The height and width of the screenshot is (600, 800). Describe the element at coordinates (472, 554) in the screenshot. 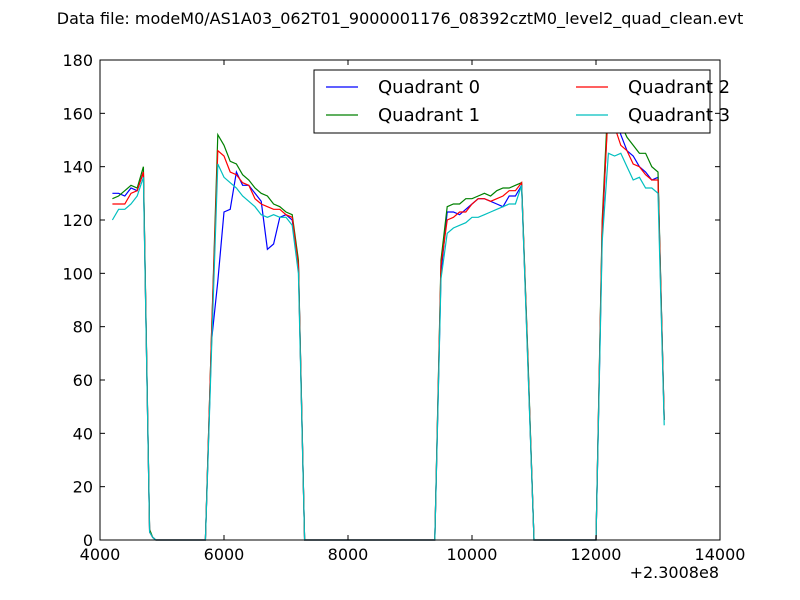

I see `x-tick-label: 10000` at that location.